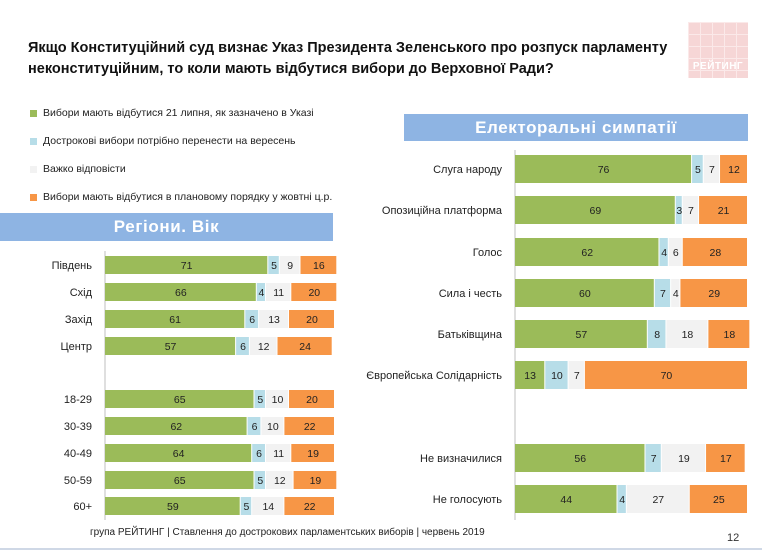 The image size is (762, 550). What do you see at coordinates (604, 170) in the screenshot?
I see `data-label: 76` at bounding box center [604, 170].